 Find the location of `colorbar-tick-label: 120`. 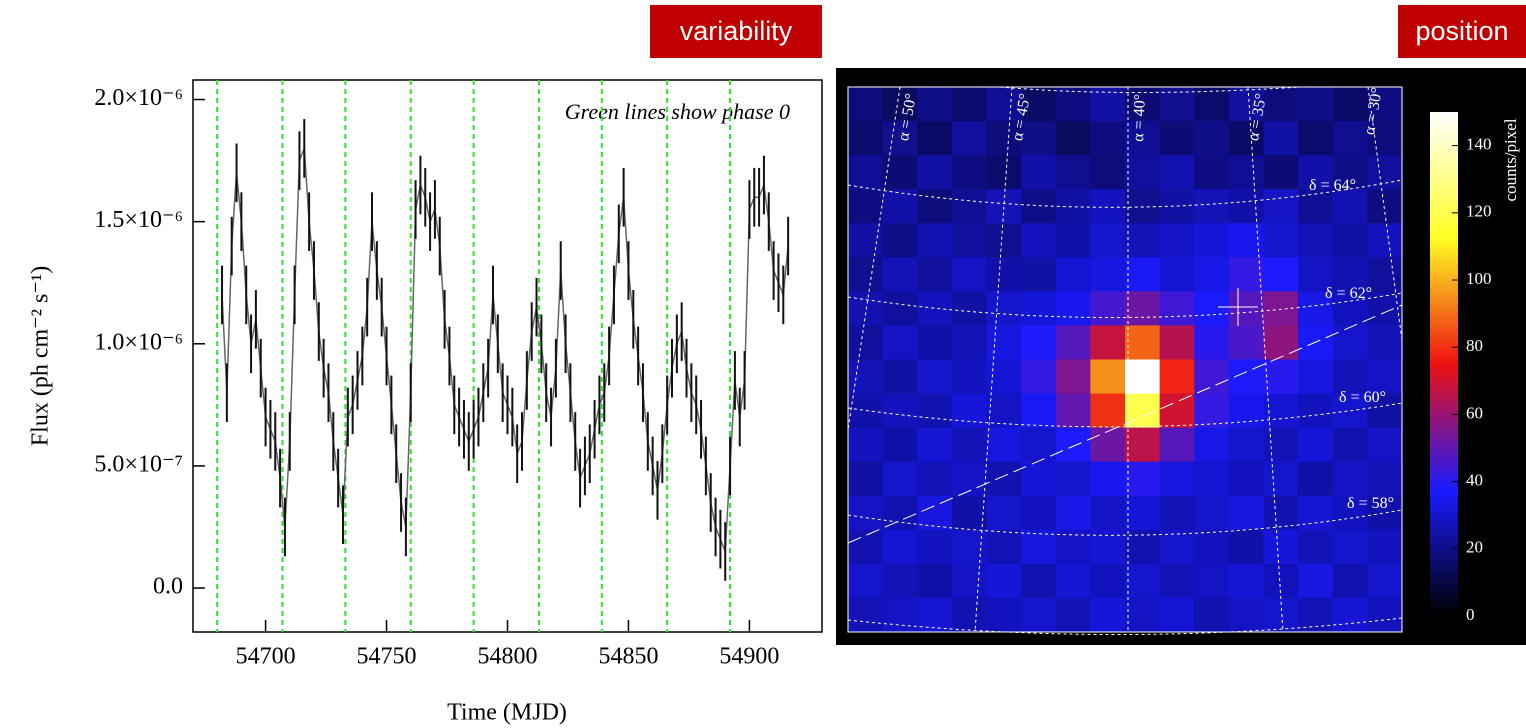

colorbar-tick-label: 120 is located at coordinates (1479, 211).